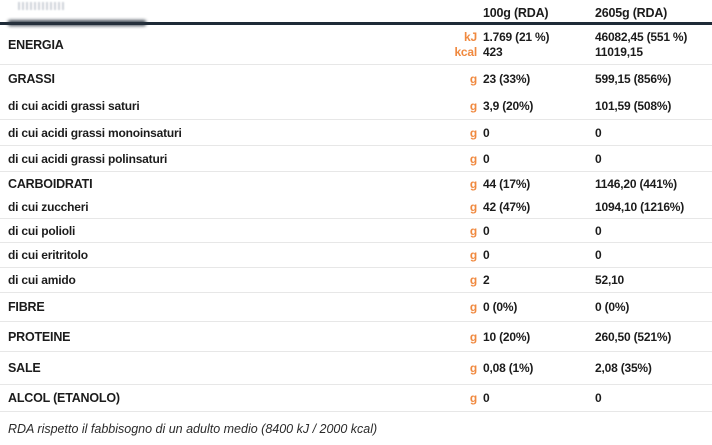 Image resolution: width=712 pixels, height=445 pixels. What do you see at coordinates (356, 159) in the screenshot?
I see `table-row: di cui acidi grassi polinsaturi g 0 0` at bounding box center [356, 159].